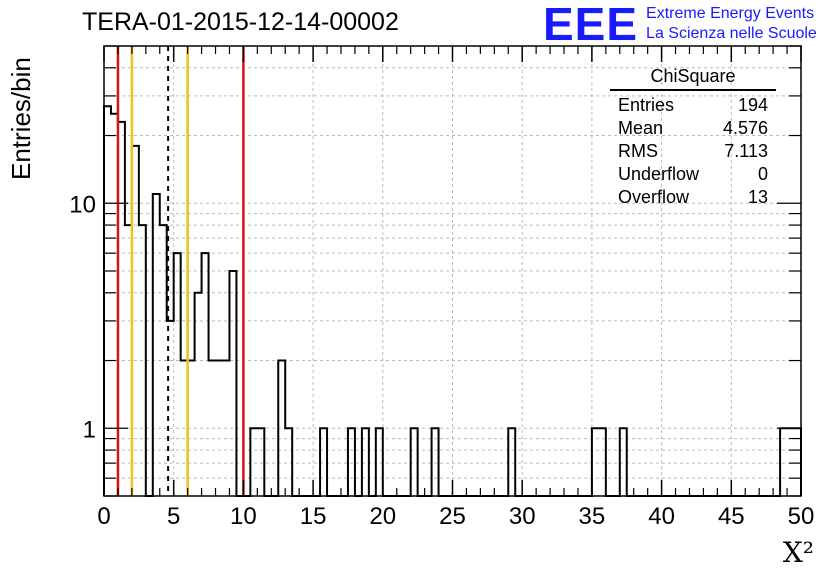  Describe the element at coordinates (693, 105) in the screenshot. I see `stats-row-entries: Entries 194` at that location.